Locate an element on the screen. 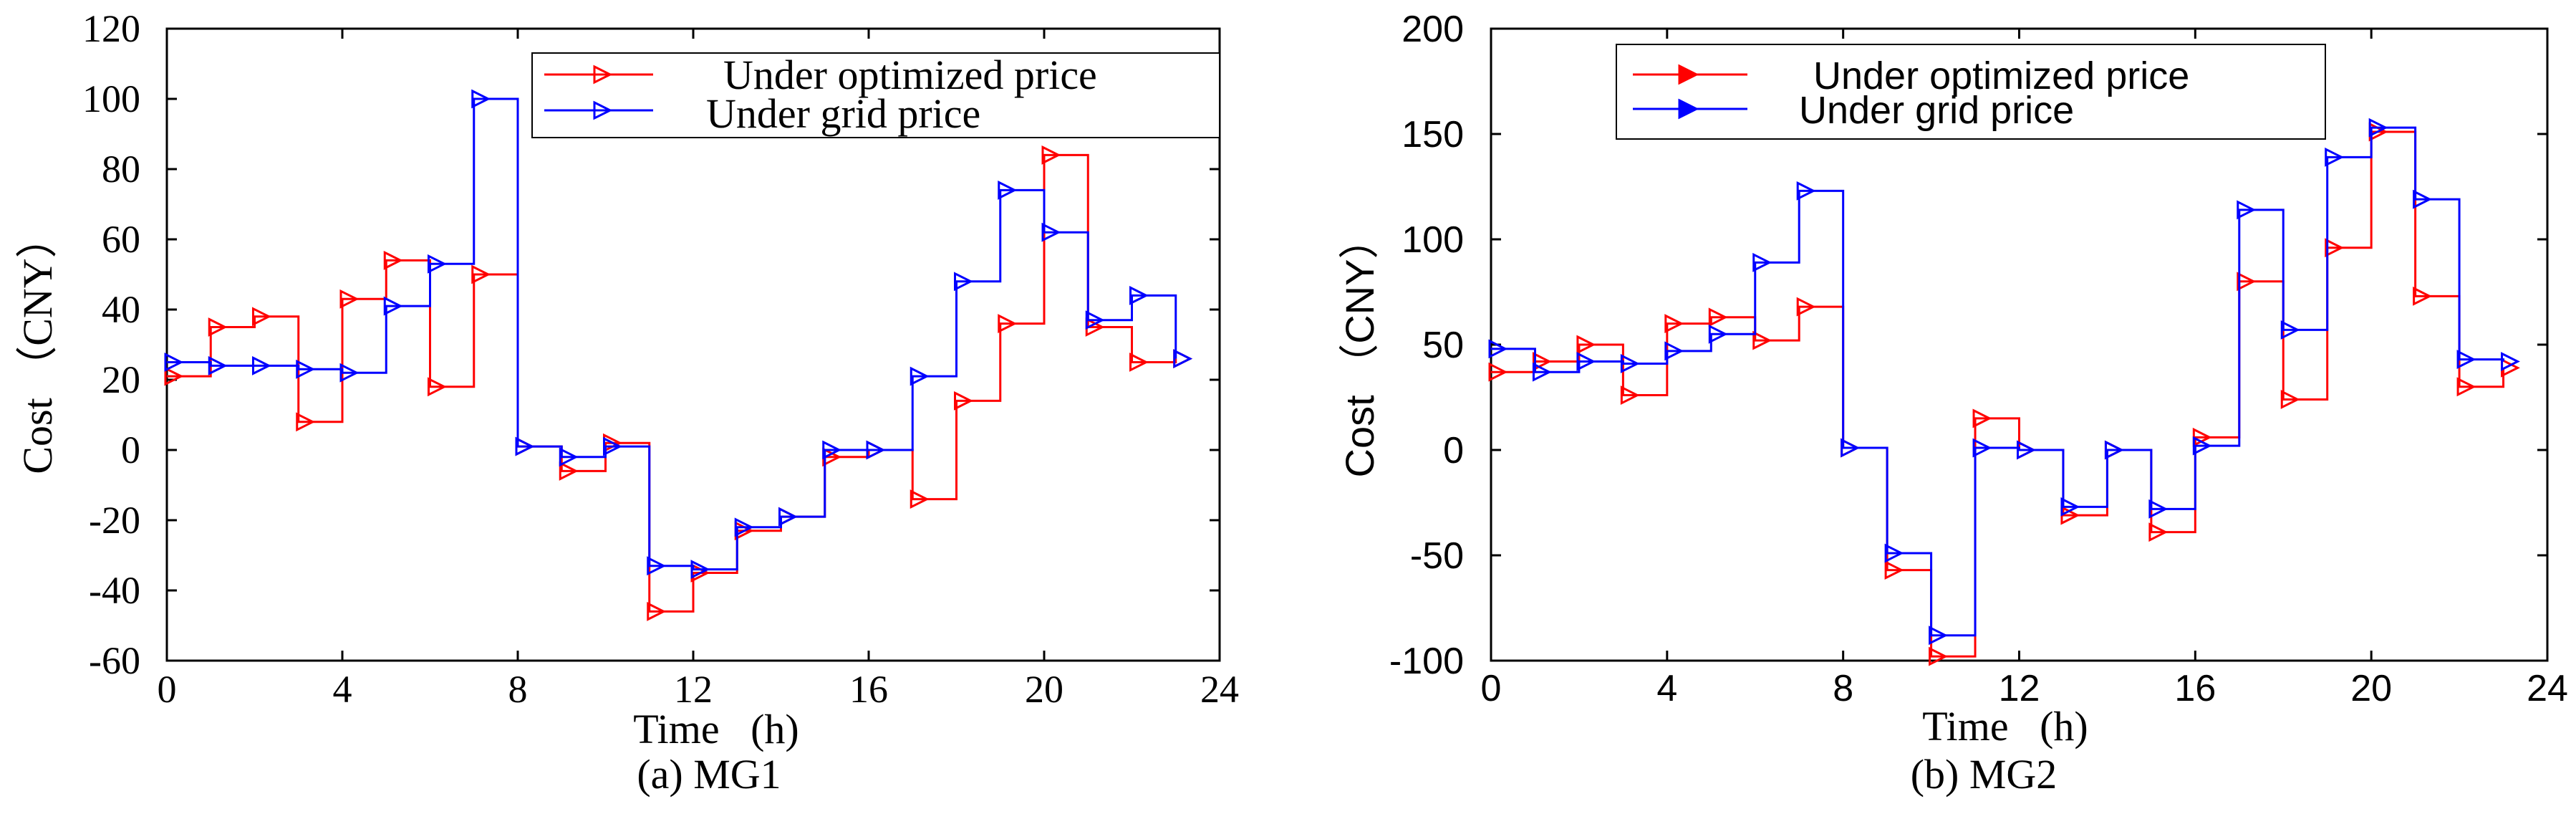 Image resolution: width=2576 pixels, height=819 pixels. y-tick-label: -40 is located at coordinates (114, 590).